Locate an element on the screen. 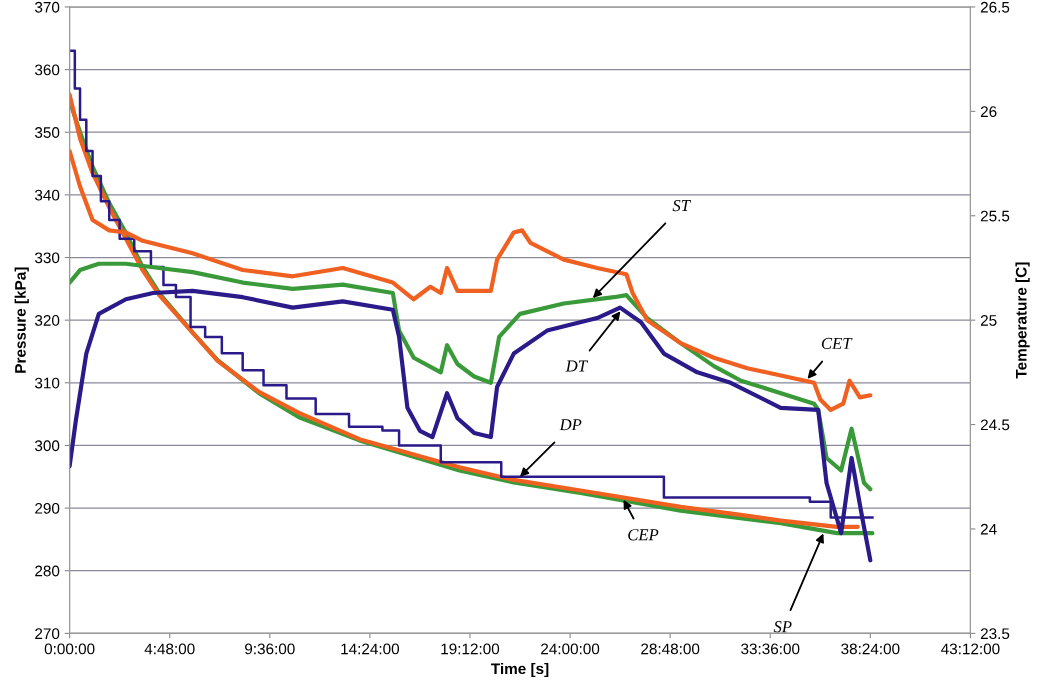  y-tick-label: 300 is located at coordinates (47, 446).